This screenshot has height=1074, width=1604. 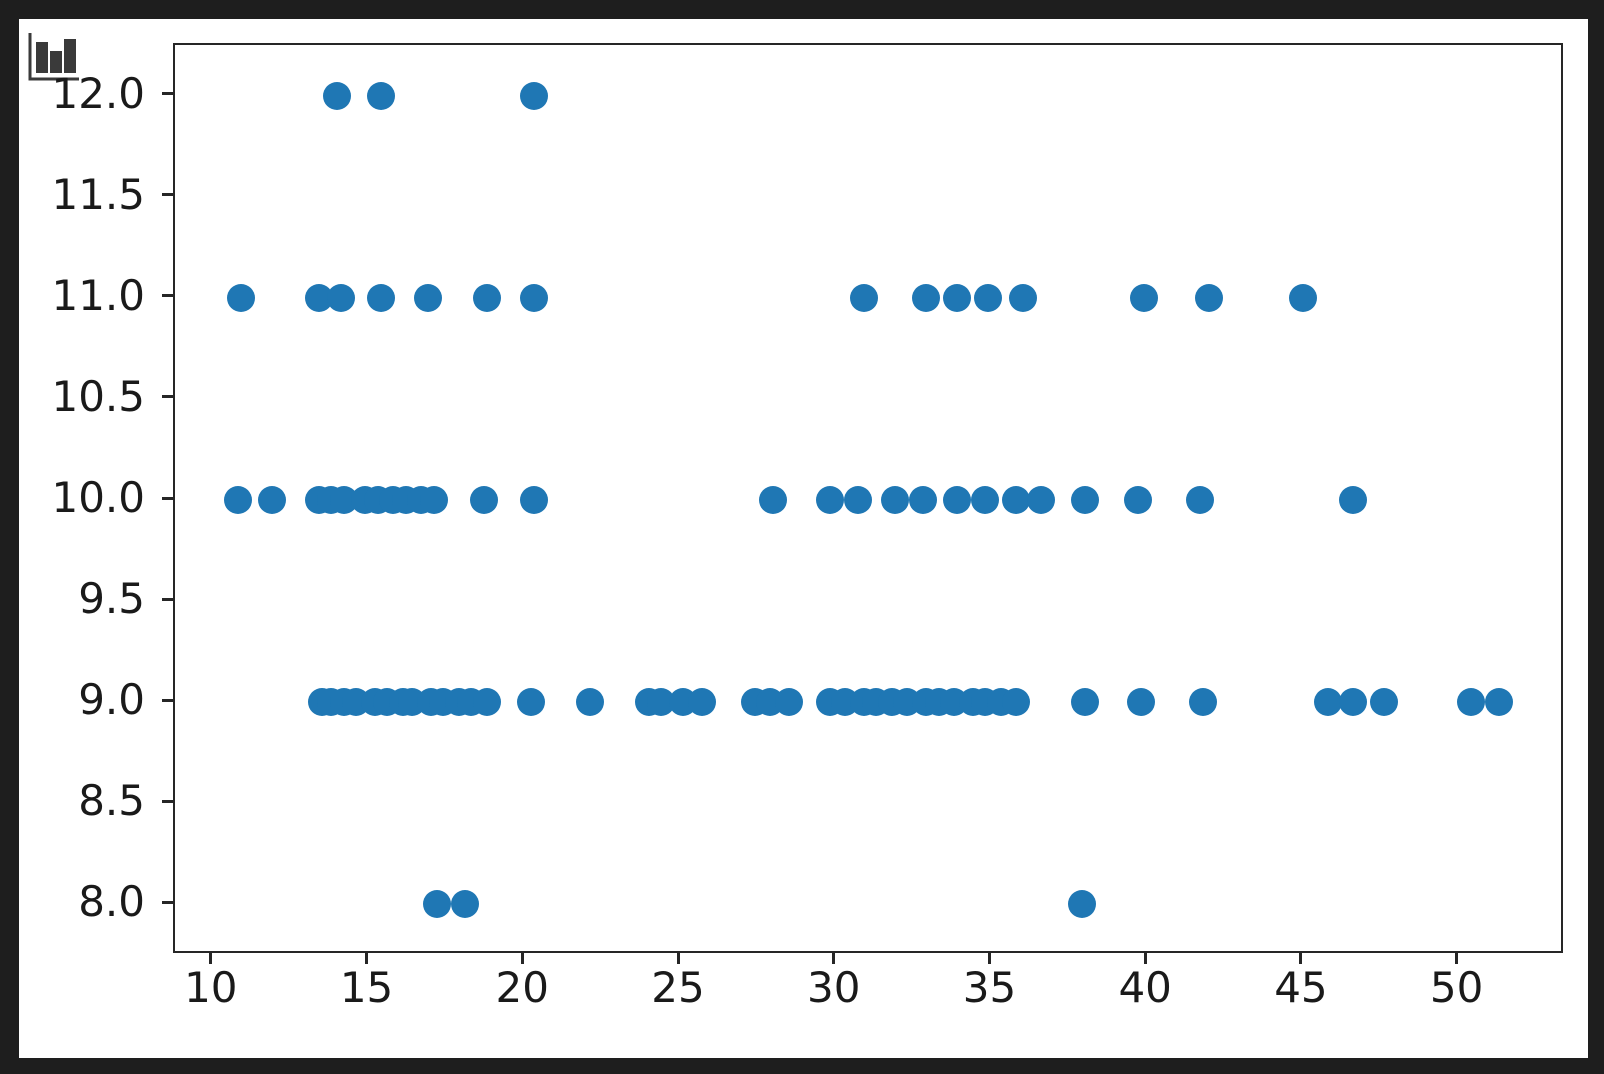 I want to click on y-tick-label: 11.0, so click(x=98, y=295).